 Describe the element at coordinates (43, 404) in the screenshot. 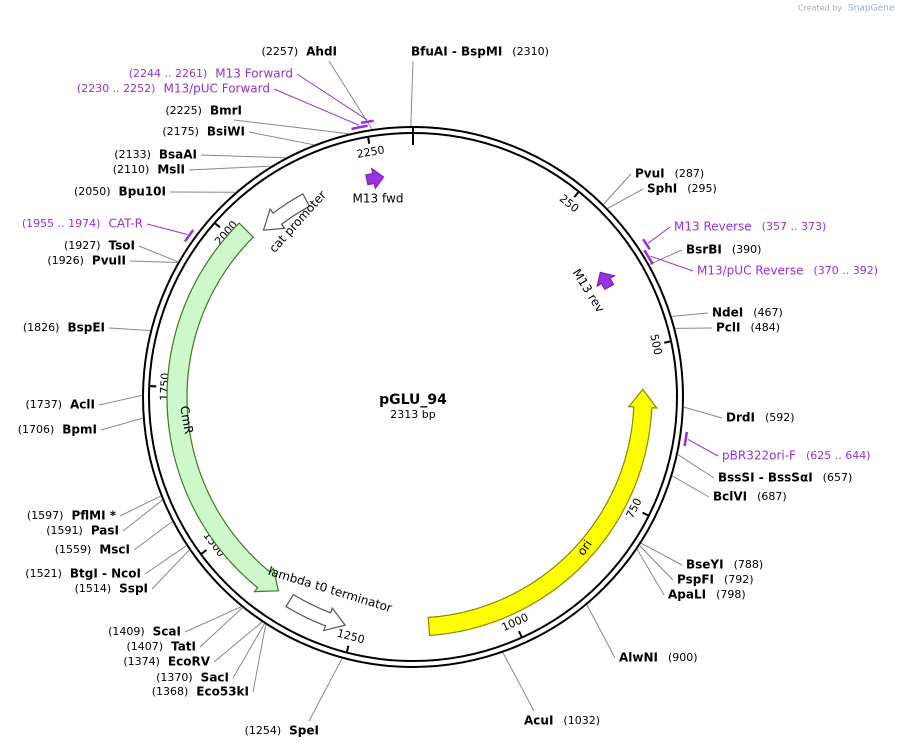

I see `enzyme-position: (1737)` at that location.